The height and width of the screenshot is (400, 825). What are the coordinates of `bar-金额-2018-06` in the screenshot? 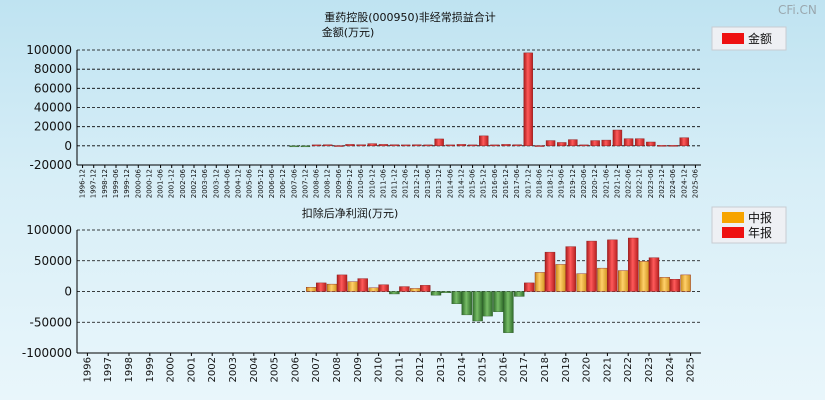 It's located at (539, 146).